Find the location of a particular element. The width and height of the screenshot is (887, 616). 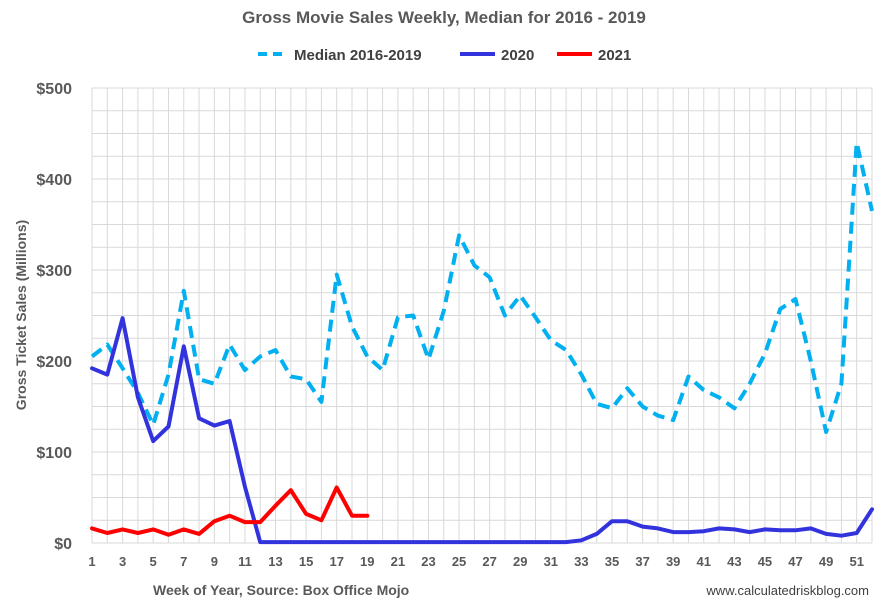

x-tick-label: 29 is located at coordinates (520, 561).